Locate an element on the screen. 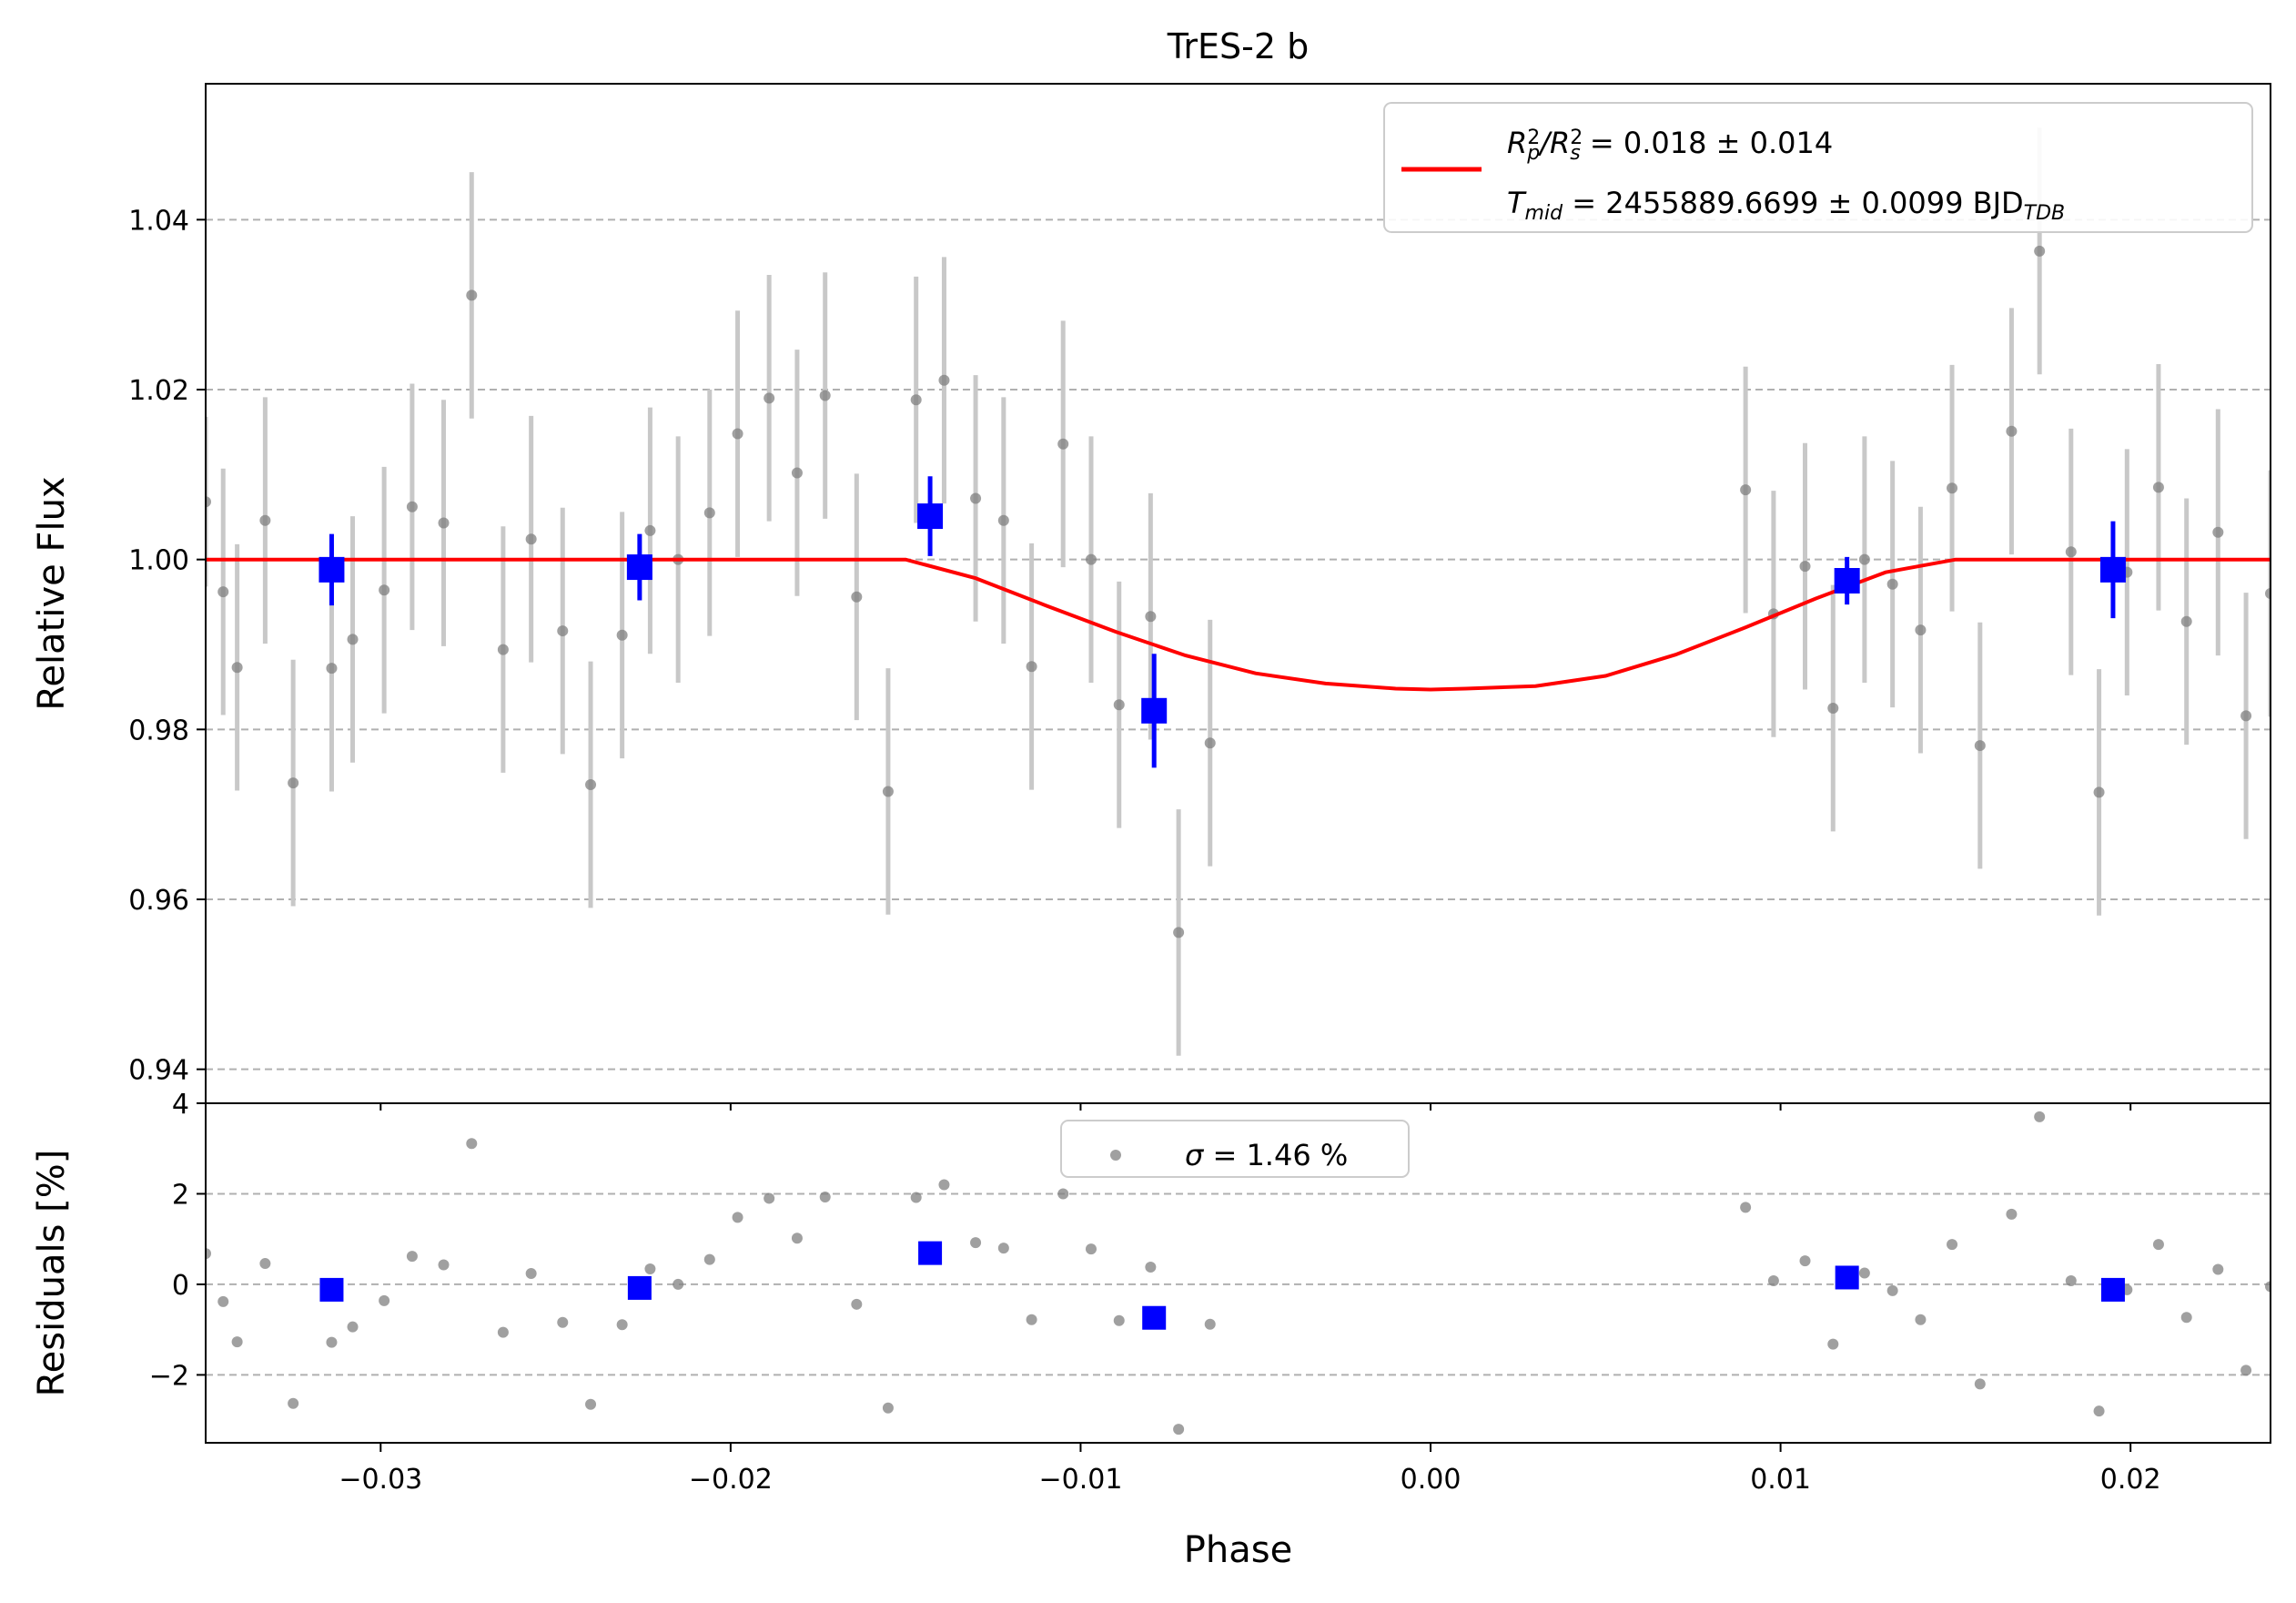  x-tick-label: −0.03 is located at coordinates (380, 1480).